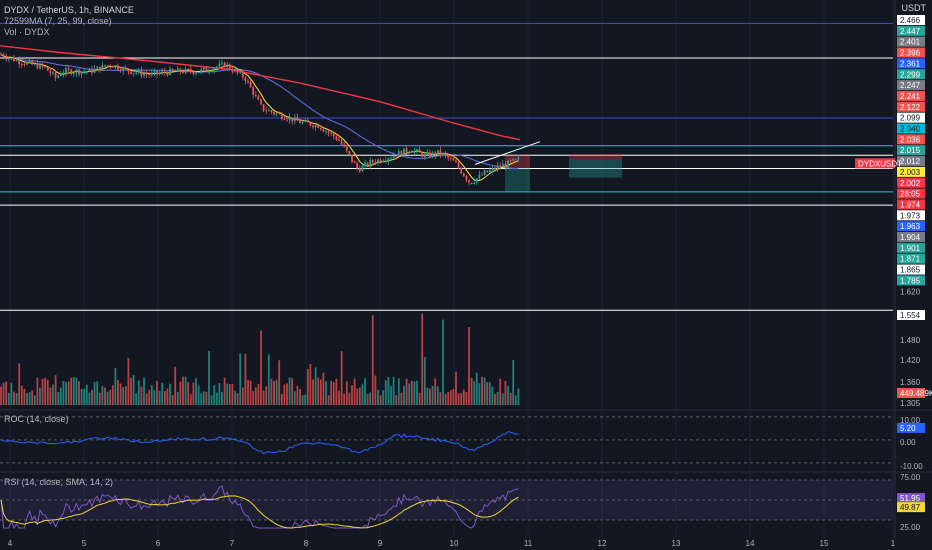 The image size is (932, 550). I want to click on volume-legend-label: Vol · DYDX, so click(27, 32).